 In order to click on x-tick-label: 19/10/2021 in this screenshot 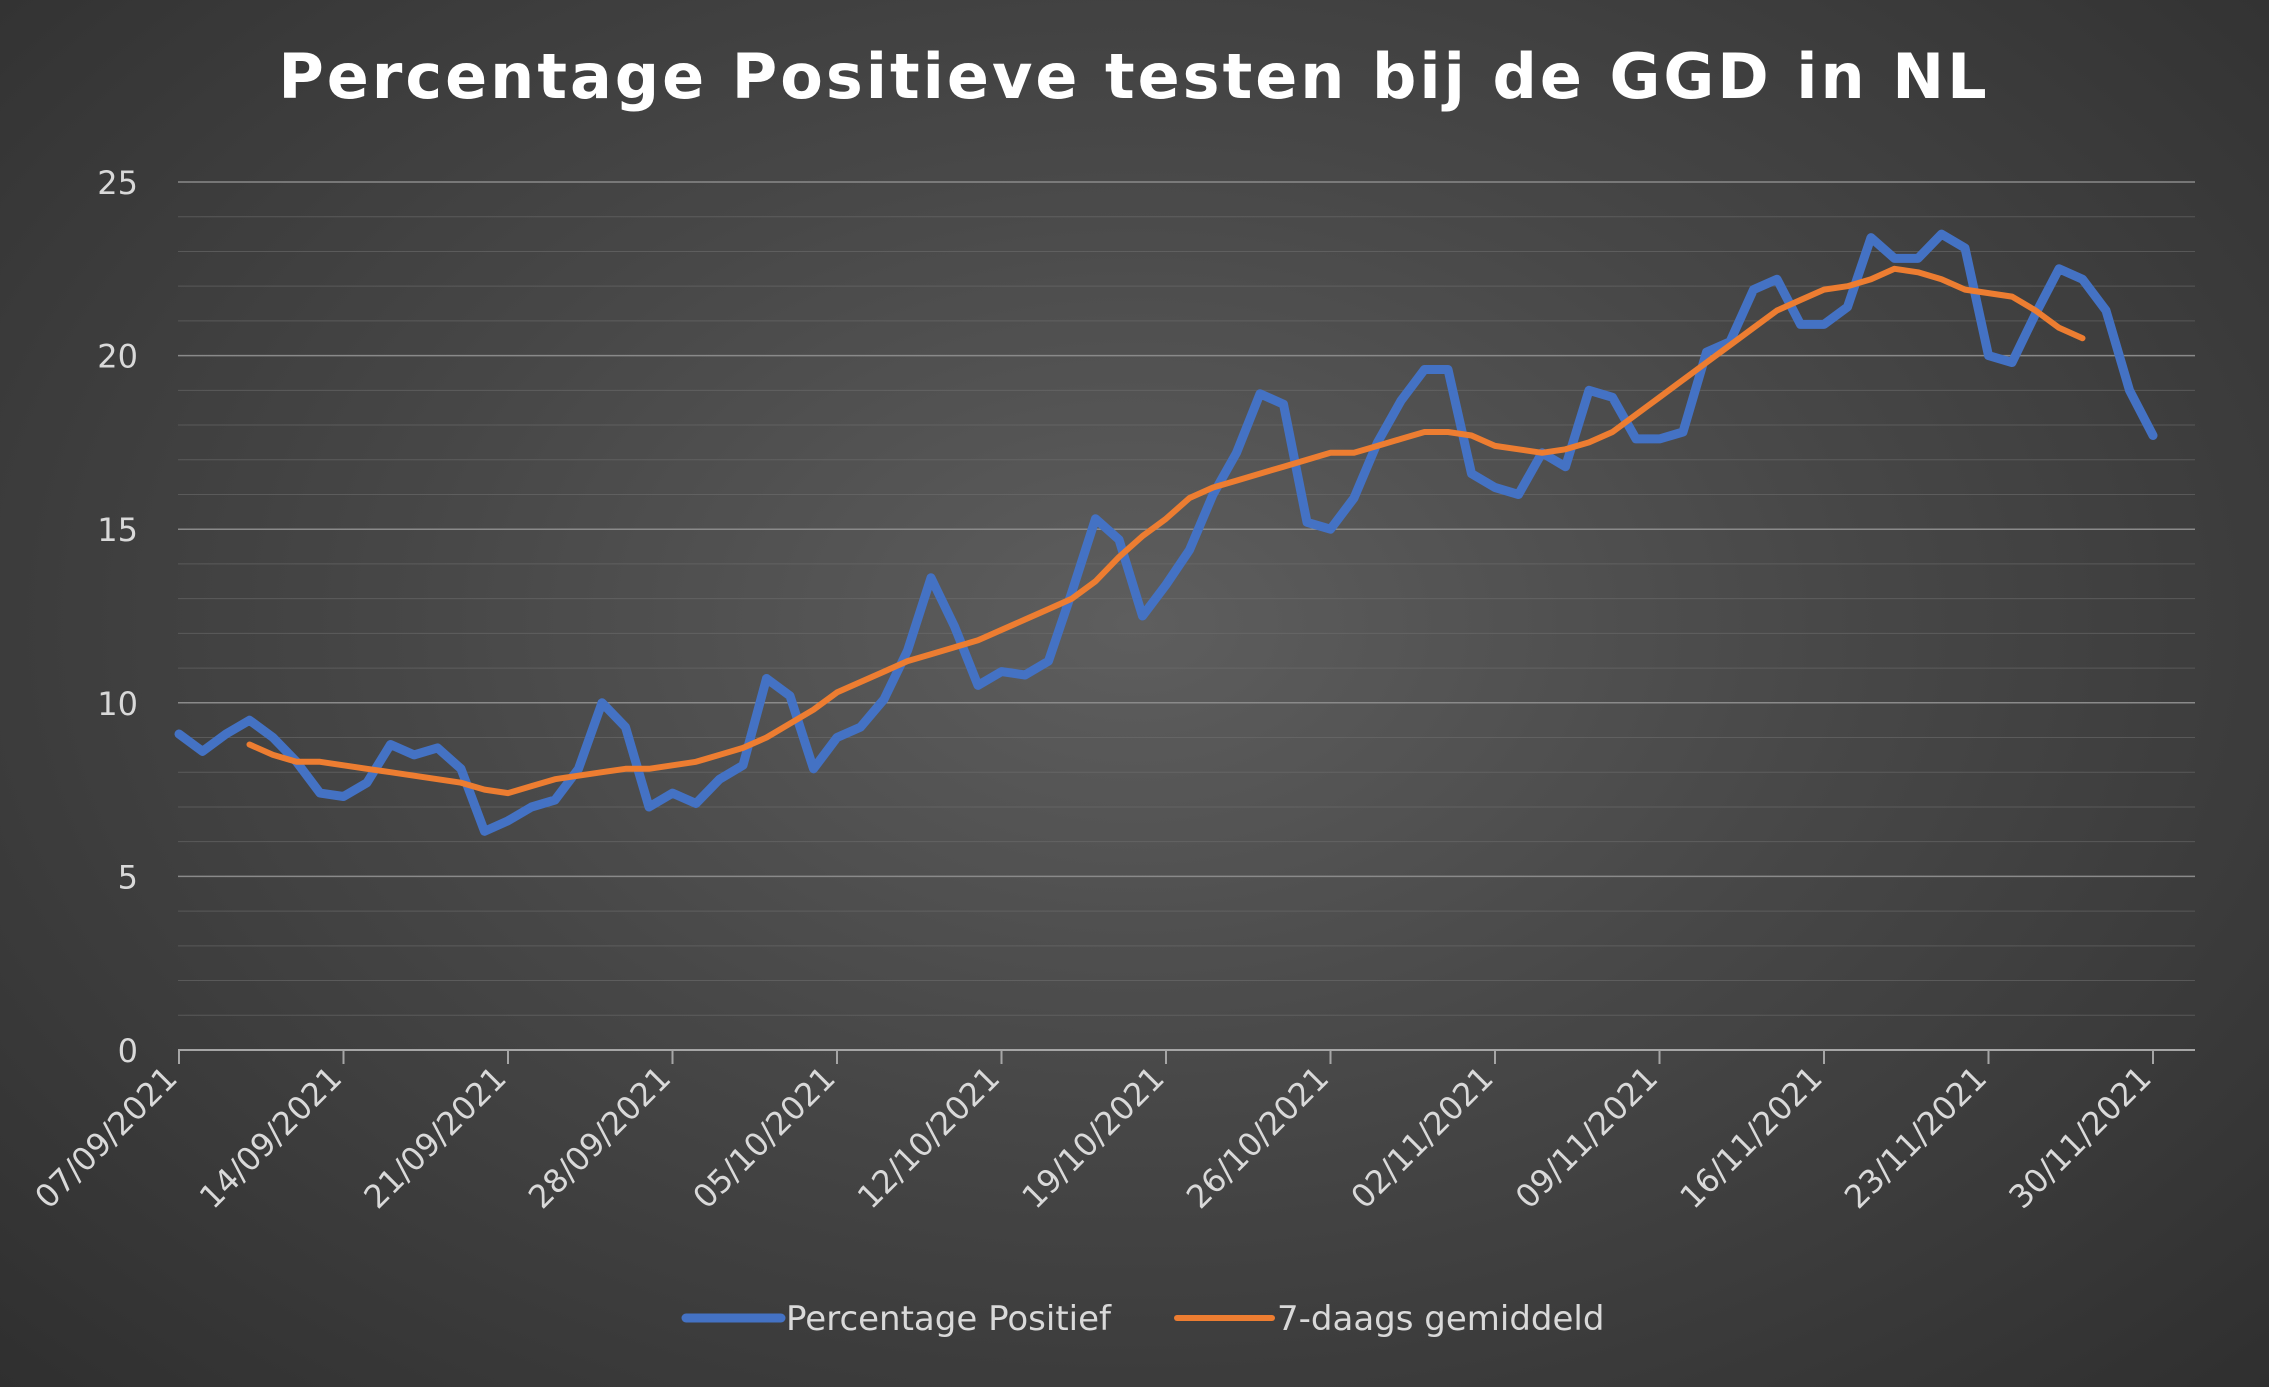, I will do `click(1092, 1137)`.